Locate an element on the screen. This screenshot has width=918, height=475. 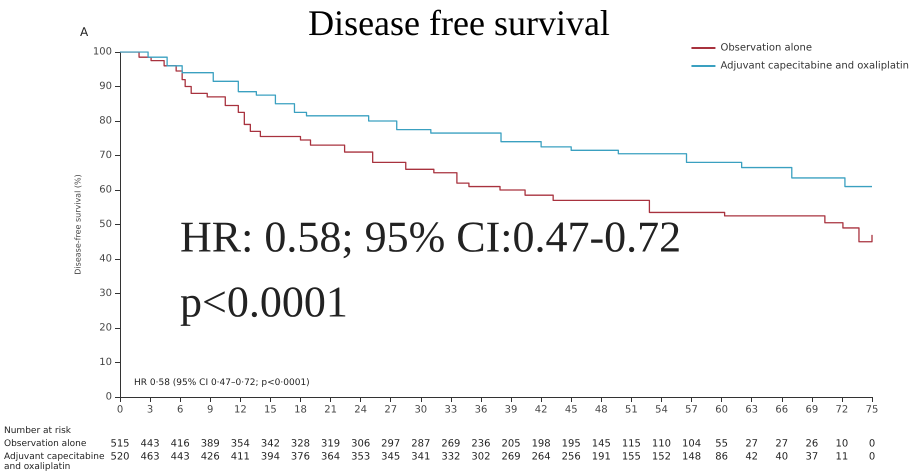
x-tick-label: 51 is located at coordinates (631, 410).